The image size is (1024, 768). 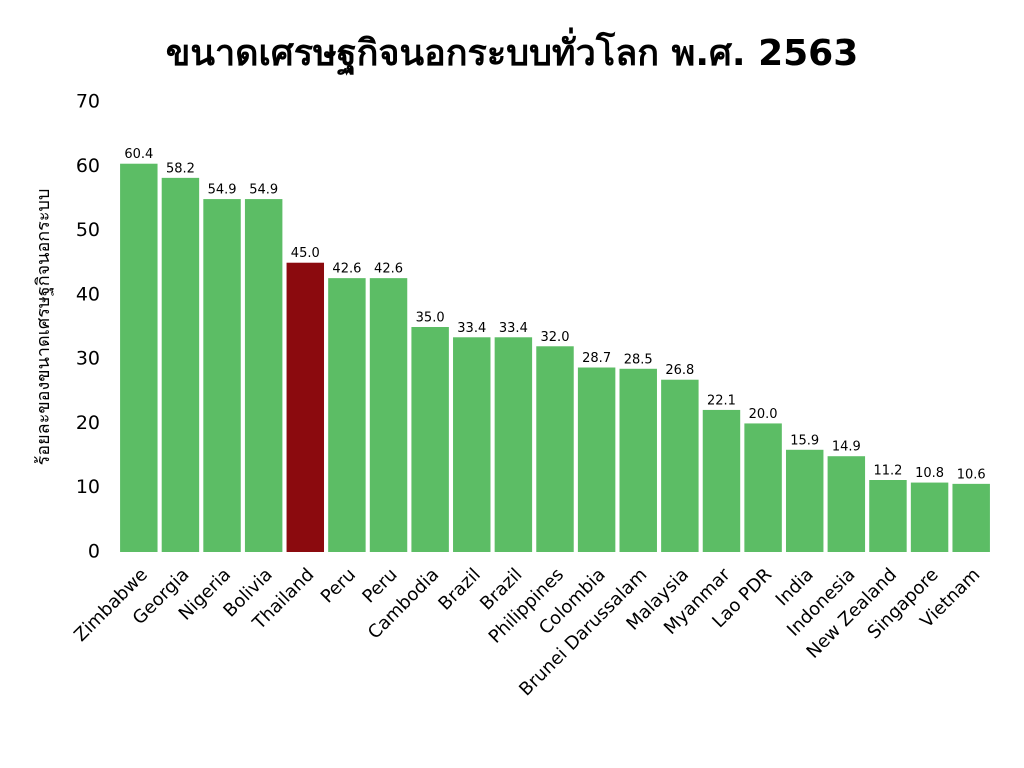 I want to click on y-tick-label: 10, so click(x=88, y=487).